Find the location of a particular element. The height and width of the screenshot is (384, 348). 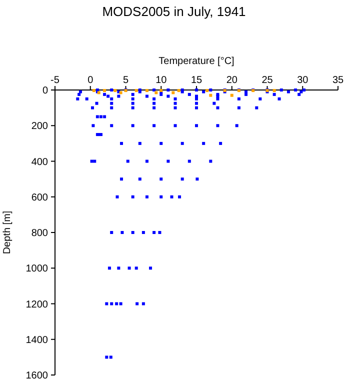

x-tick-label: 35 is located at coordinates (338, 80).